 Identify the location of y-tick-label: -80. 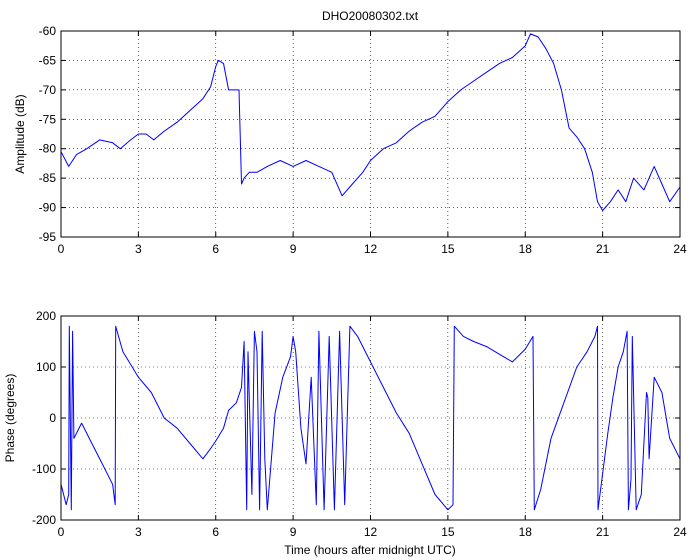
(48, 149).